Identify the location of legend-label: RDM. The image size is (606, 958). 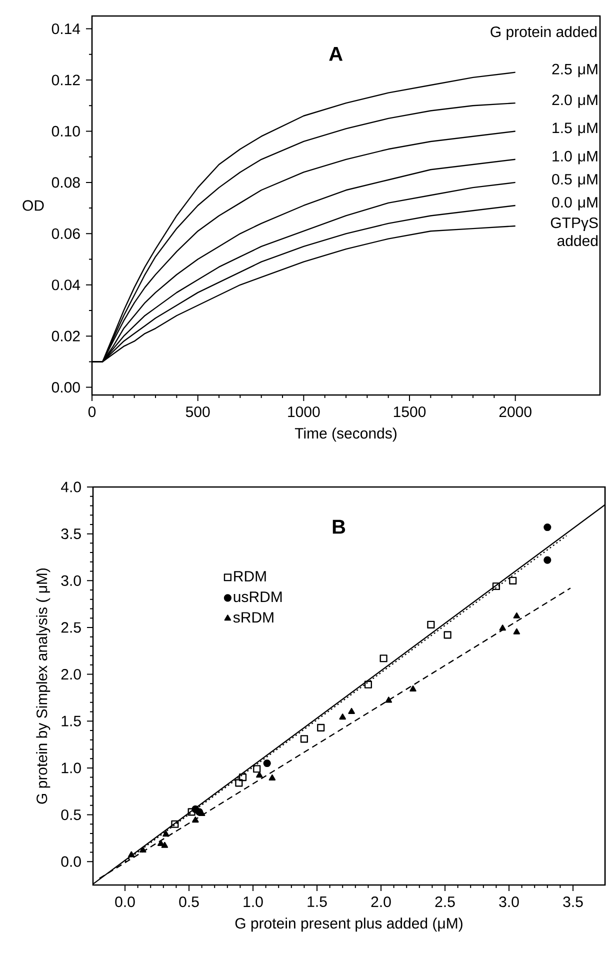
(250, 576).